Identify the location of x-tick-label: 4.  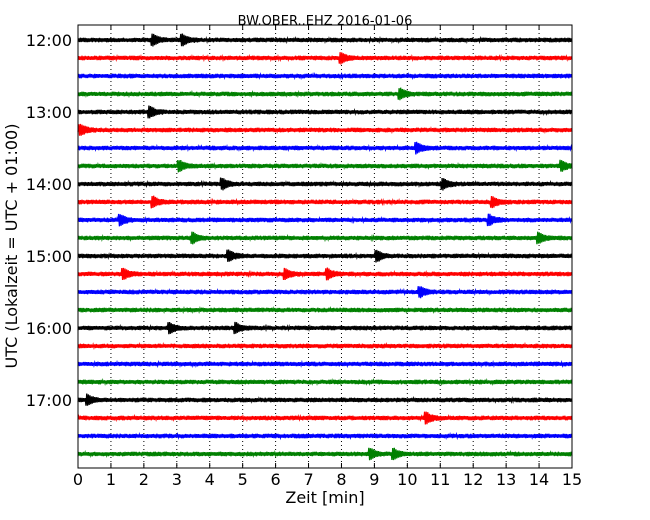
(210, 479).